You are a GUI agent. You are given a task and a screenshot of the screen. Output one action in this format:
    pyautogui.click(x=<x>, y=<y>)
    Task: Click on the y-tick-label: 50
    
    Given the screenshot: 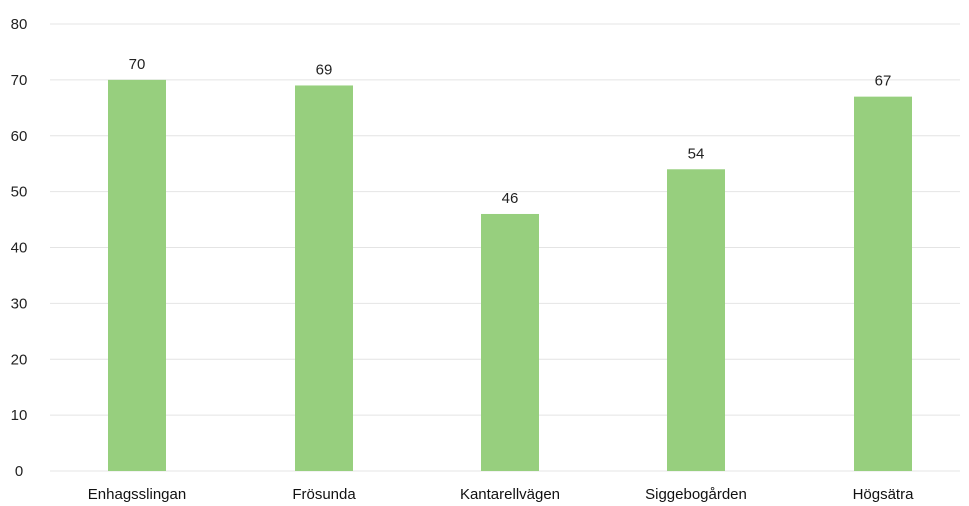 What is the action you would take?
    pyautogui.click(x=19, y=192)
    